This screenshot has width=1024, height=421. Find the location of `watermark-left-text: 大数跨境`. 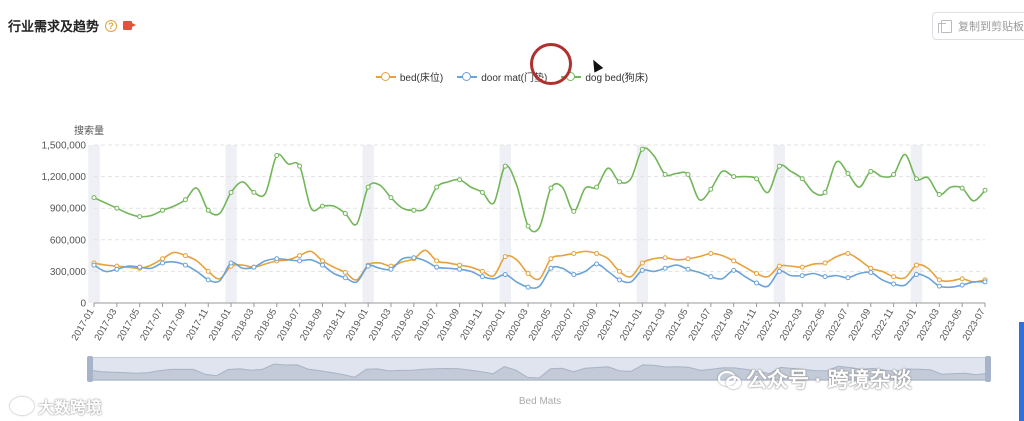

watermark-left-text: 大数跨境 is located at coordinates (70, 408).